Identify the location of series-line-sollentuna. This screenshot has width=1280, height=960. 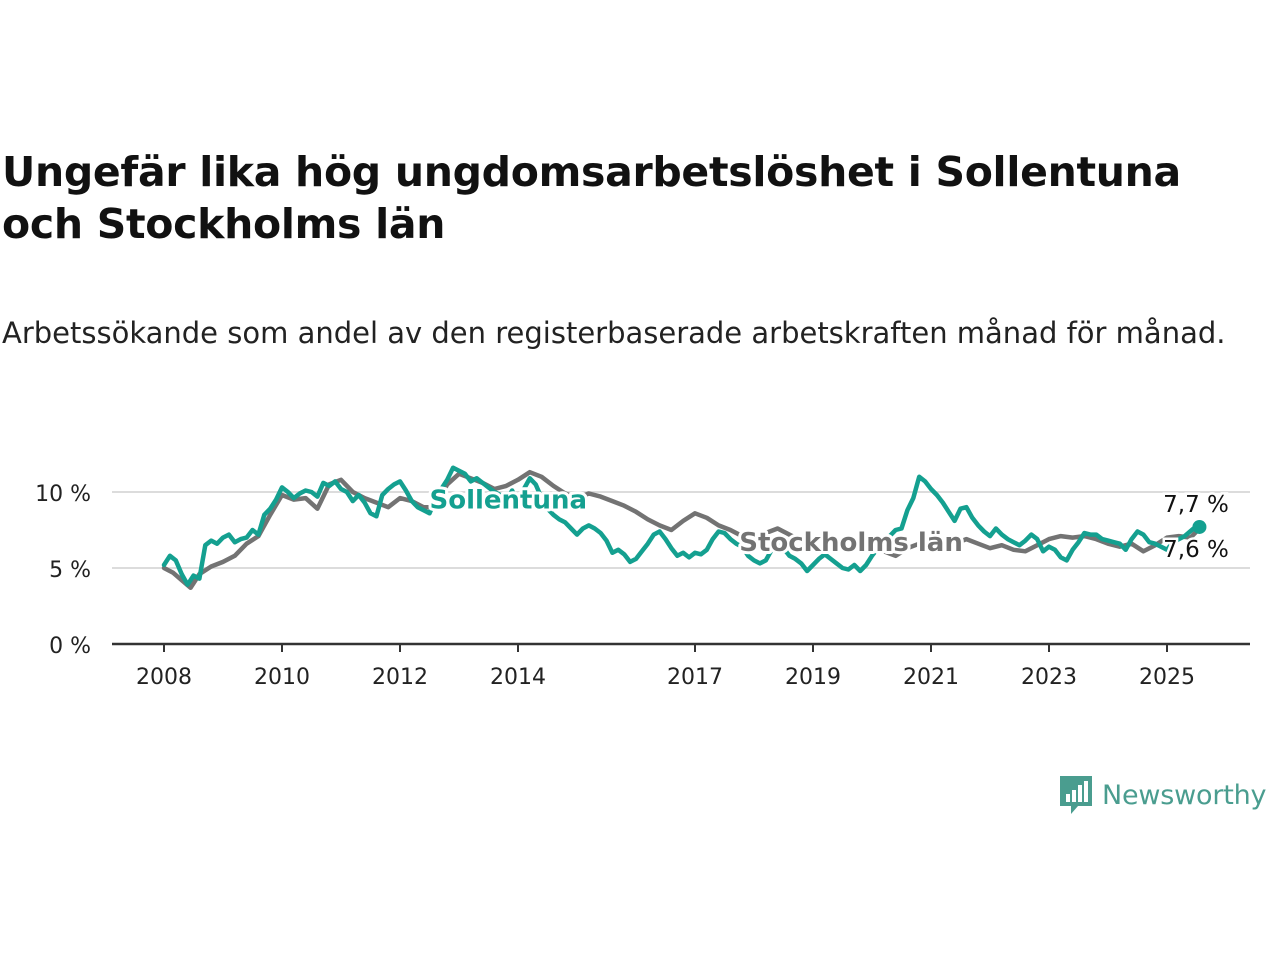
(681, 526).